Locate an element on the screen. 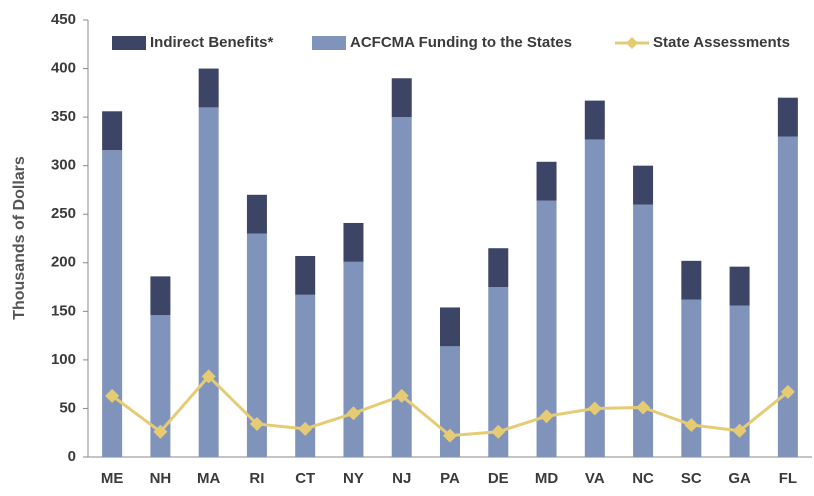  x-tick-label: ME is located at coordinates (112, 478).